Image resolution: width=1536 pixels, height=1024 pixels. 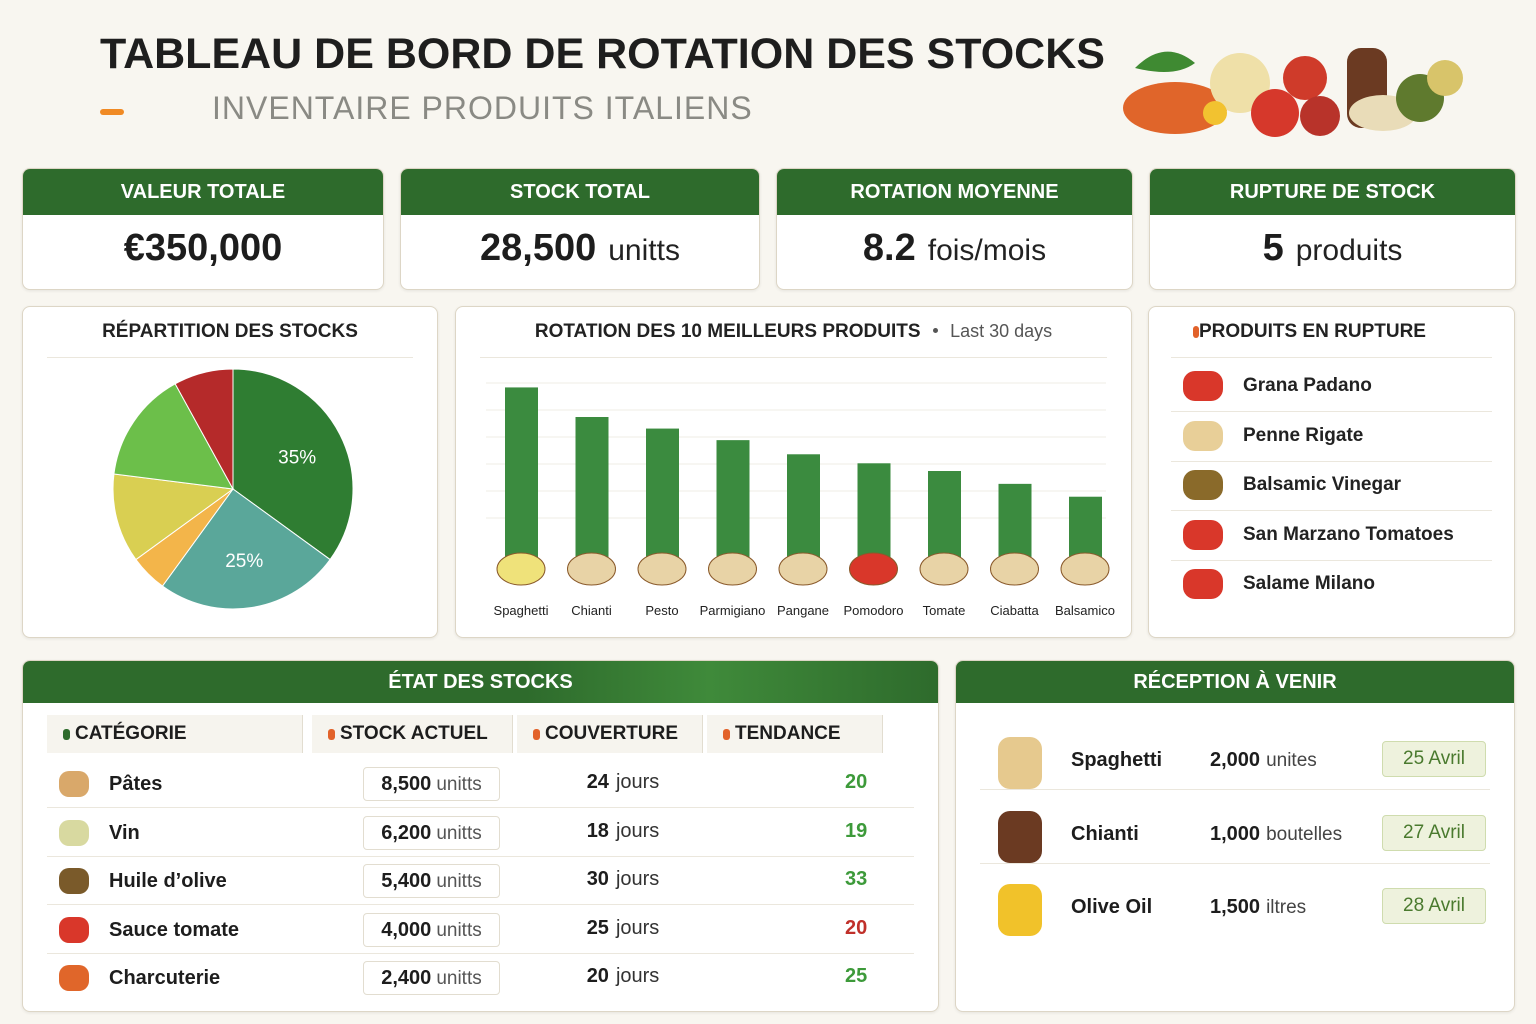 What do you see at coordinates (297, 457) in the screenshot?
I see `data-label: 35%` at bounding box center [297, 457].